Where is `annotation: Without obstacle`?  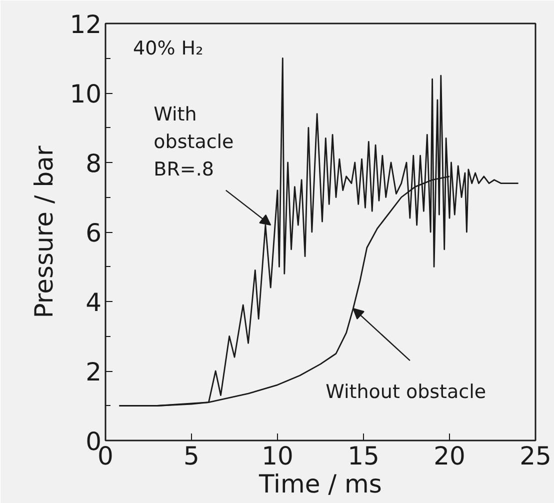 annotation: Without obstacle is located at coordinates (406, 391).